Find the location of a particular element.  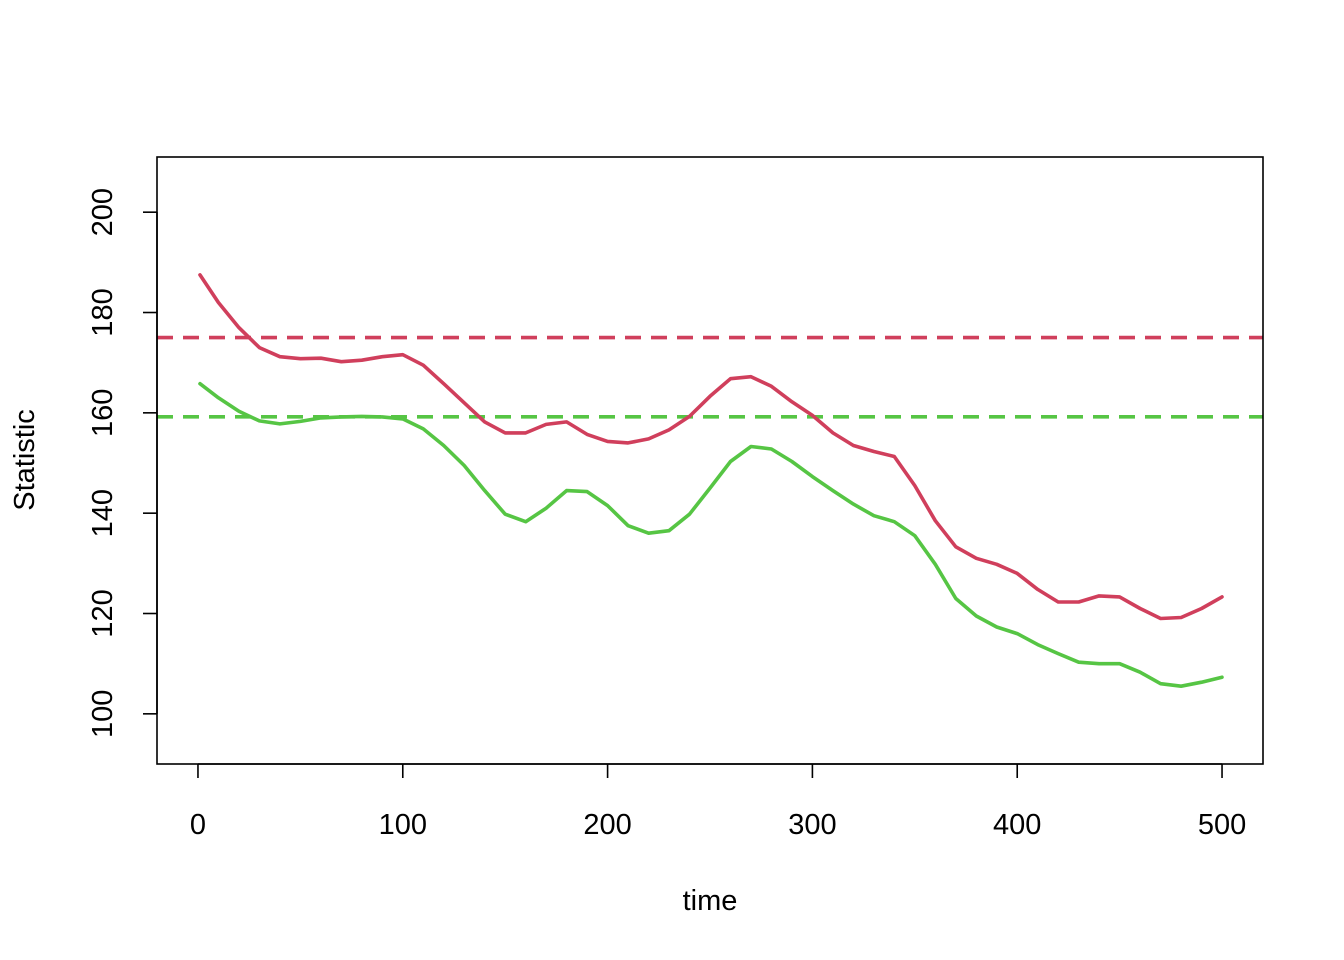

y-tick-label: 140 is located at coordinates (103, 513).